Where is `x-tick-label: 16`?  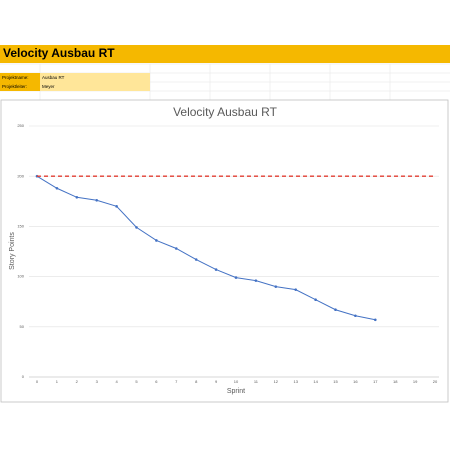 x-tick-label: 16 is located at coordinates (355, 381).